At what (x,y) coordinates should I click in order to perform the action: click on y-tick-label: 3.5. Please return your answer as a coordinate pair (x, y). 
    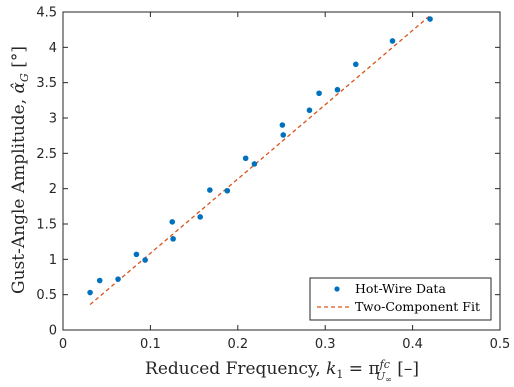
    Looking at the image, I should click on (46, 83).